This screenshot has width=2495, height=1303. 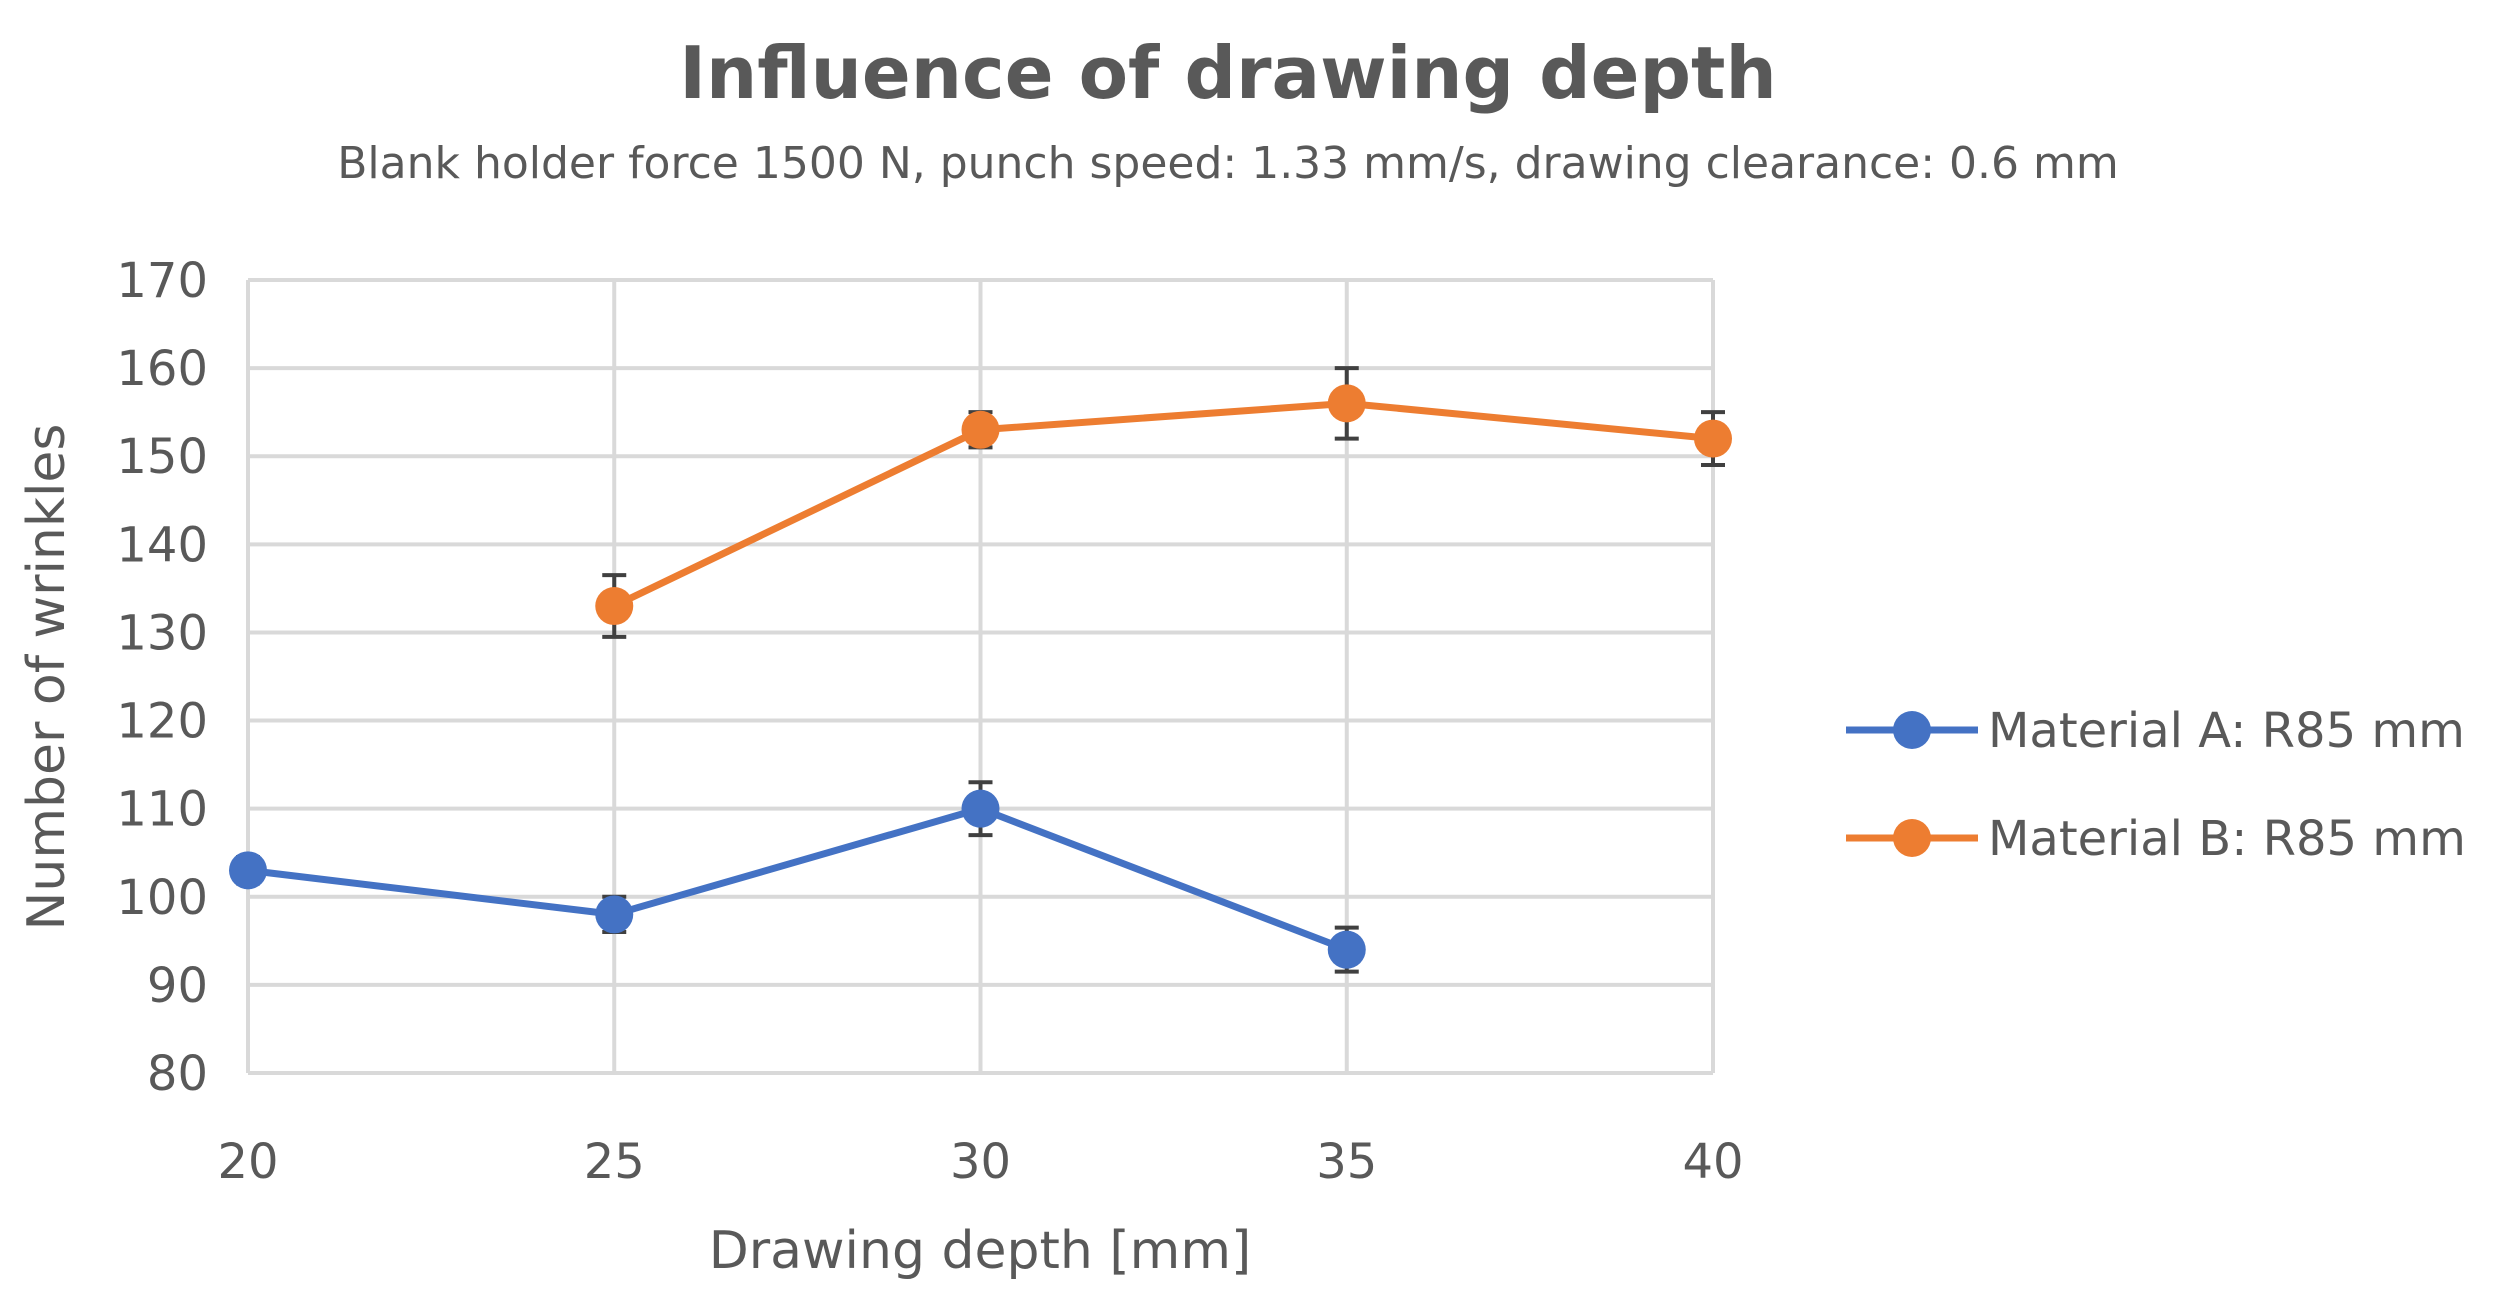 What do you see at coordinates (177, 1074) in the screenshot?
I see `y-tick-label: 80` at bounding box center [177, 1074].